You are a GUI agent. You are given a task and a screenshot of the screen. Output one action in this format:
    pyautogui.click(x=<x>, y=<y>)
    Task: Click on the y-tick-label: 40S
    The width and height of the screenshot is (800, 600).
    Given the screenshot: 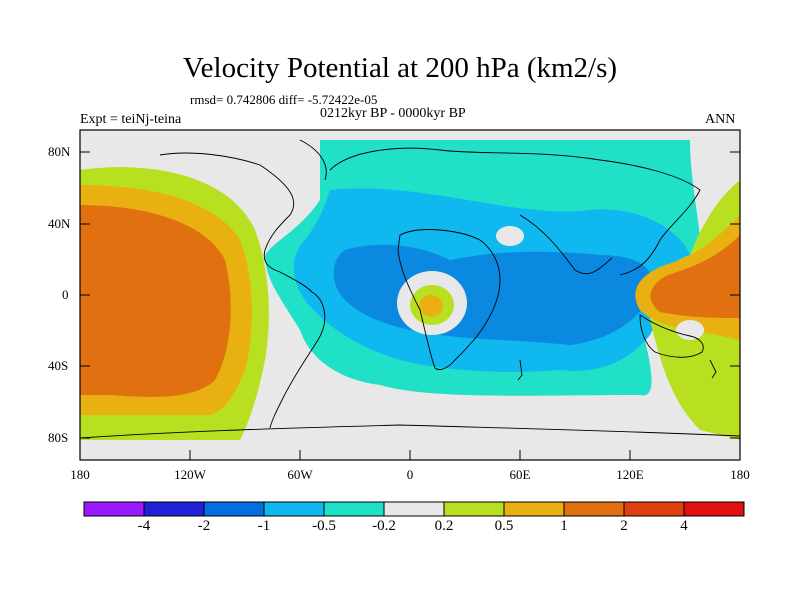 What is the action you would take?
    pyautogui.click(x=58, y=365)
    